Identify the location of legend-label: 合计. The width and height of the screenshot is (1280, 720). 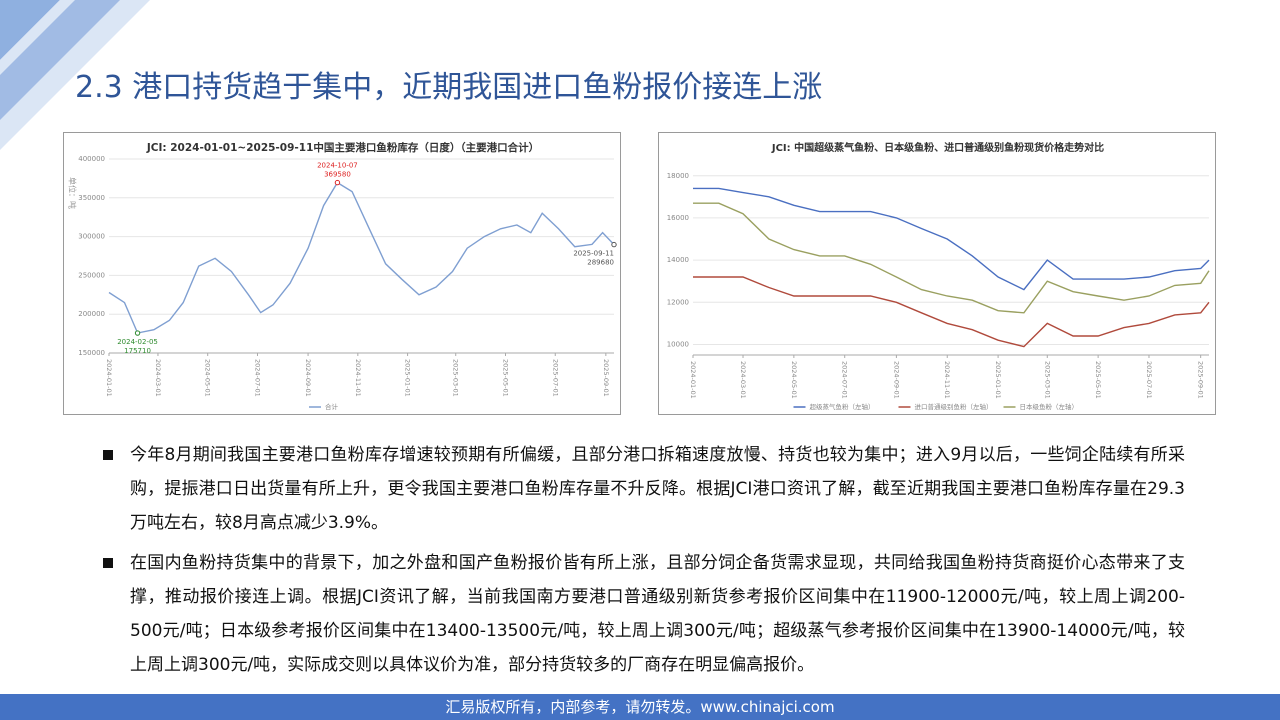
(332, 406).